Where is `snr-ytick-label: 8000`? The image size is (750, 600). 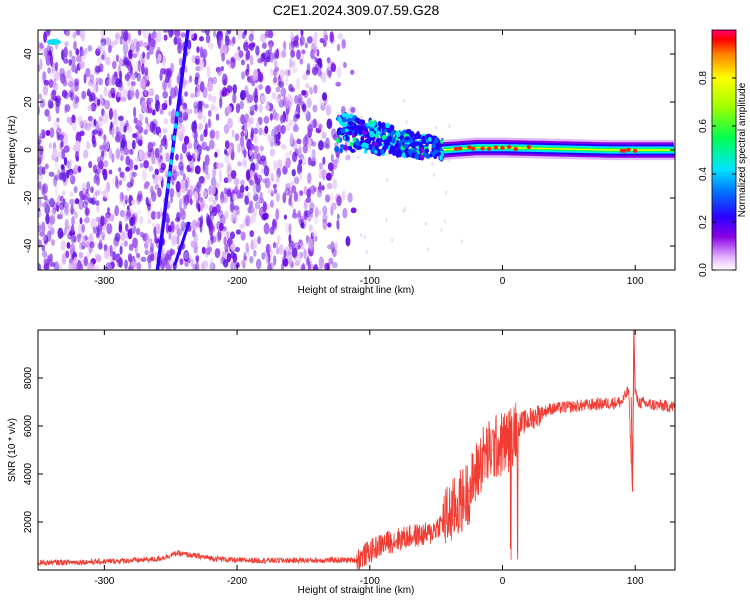 snr-ytick-label: 8000 is located at coordinates (28, 377).